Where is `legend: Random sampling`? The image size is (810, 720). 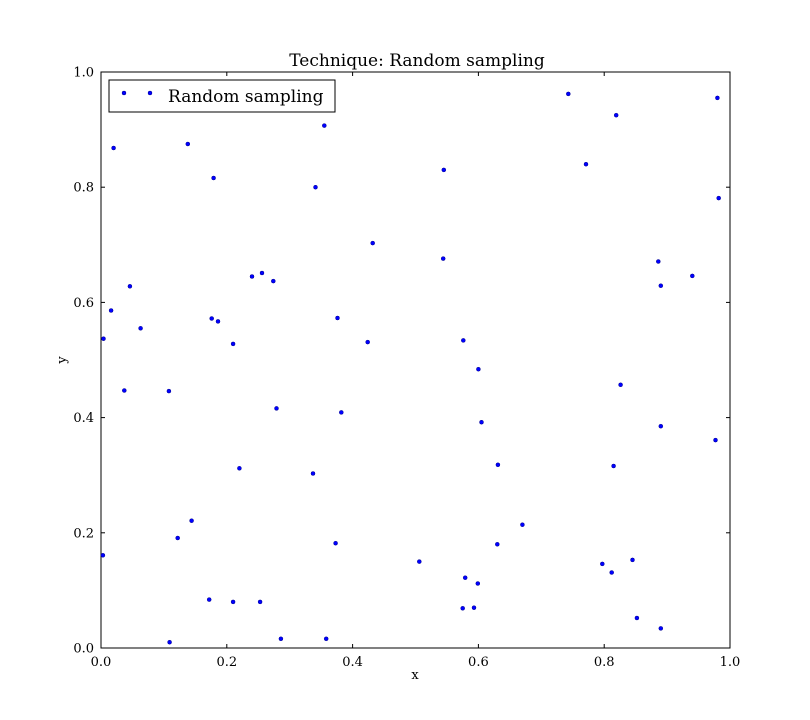
legend: Random sampling is located at coordinates (222, 96).